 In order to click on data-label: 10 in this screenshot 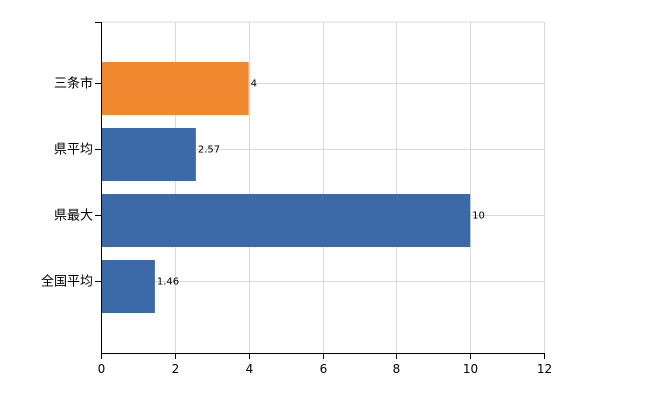, I will do `click(478, 216)`.